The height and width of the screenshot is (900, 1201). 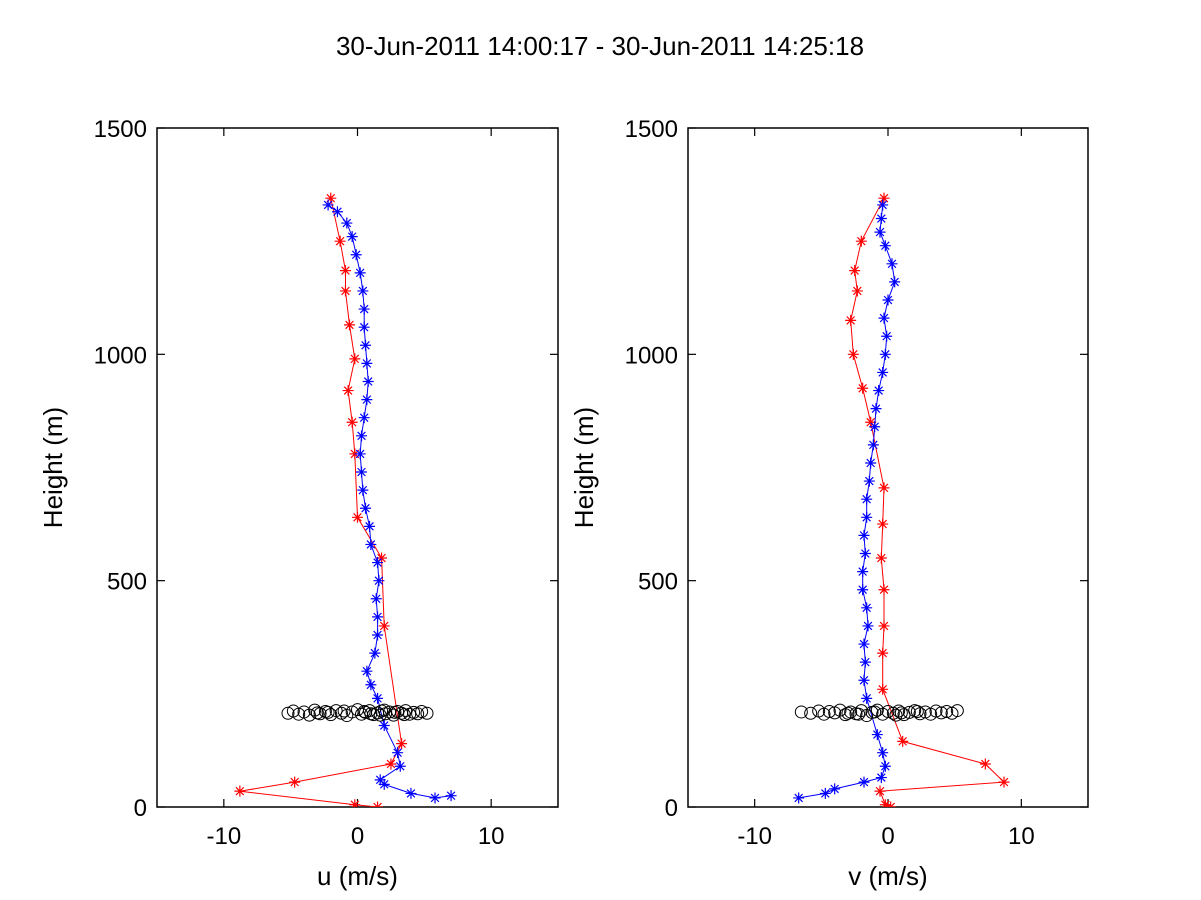 I want to click on v-xtick-label: -10, so click(x=754, y=836).